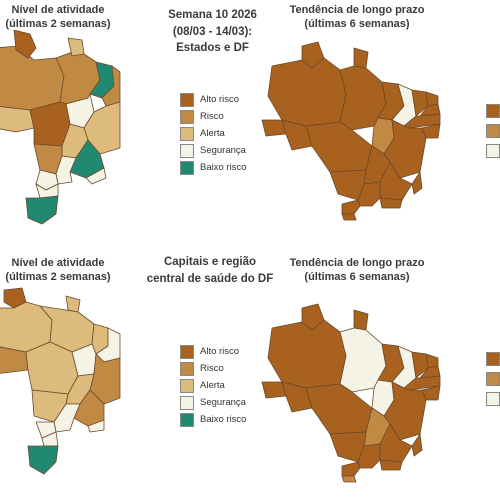  I want to click on top-activity-title-line1: Nível de atividade, so click(58, 10).